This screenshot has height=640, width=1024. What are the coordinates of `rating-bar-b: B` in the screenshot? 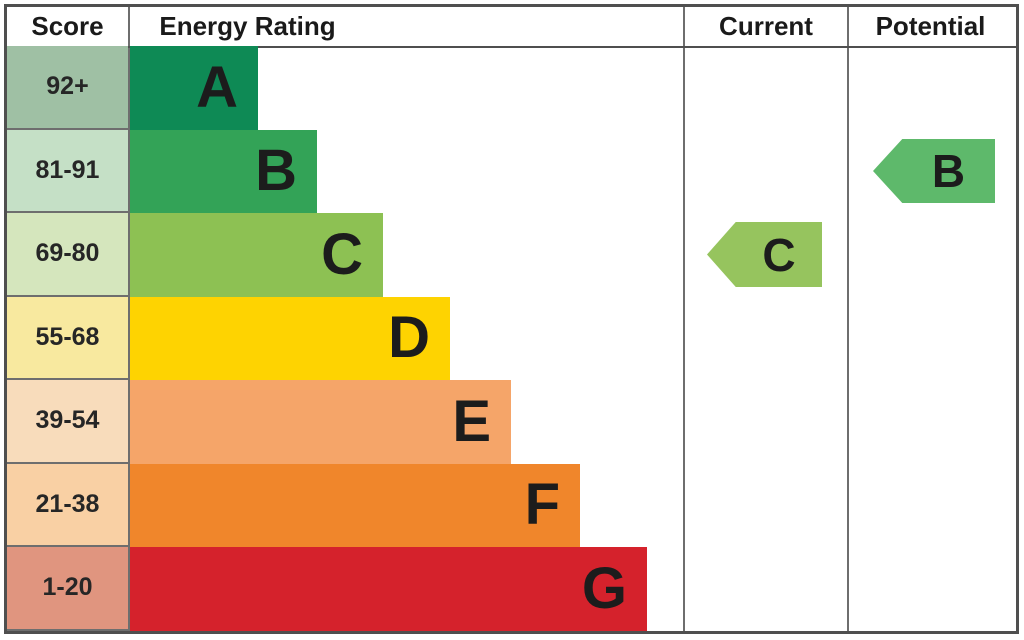 It's located at (223, 171).